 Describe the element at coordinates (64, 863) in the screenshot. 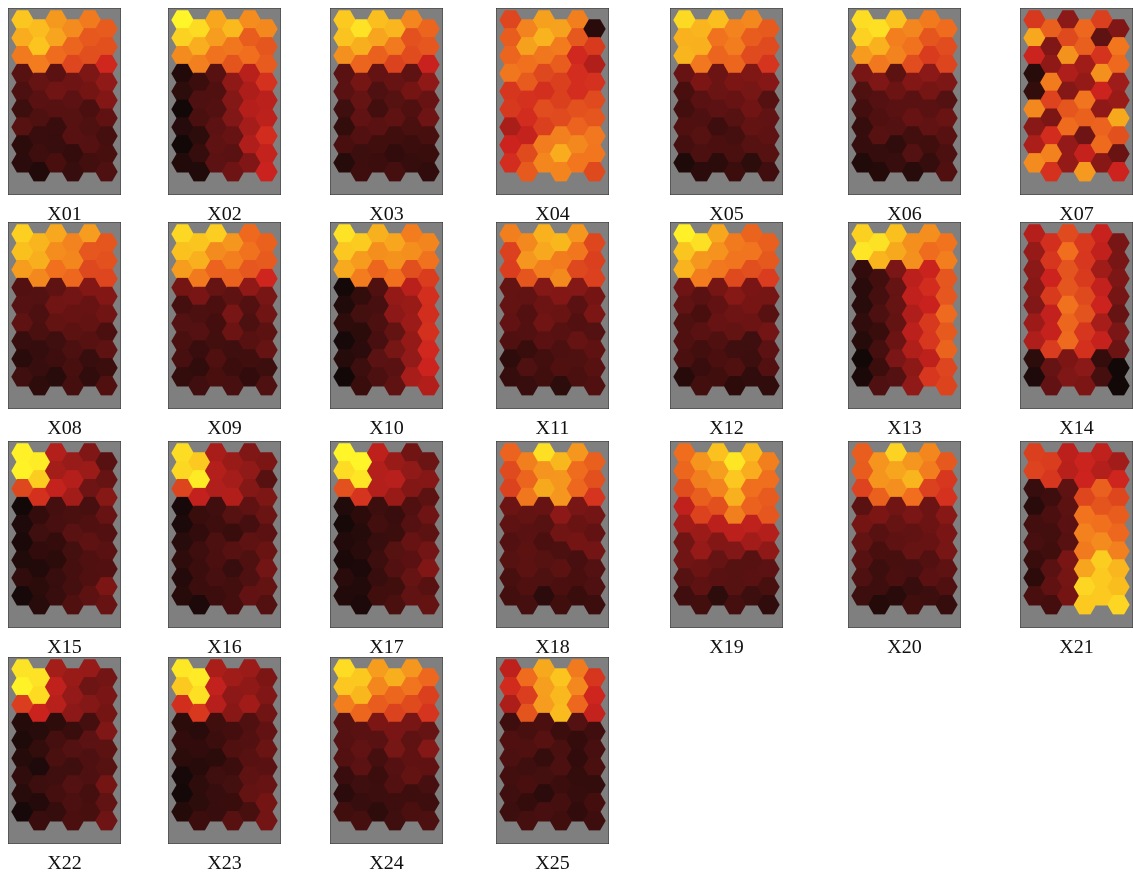

I see `plane-label: X22` at that location.